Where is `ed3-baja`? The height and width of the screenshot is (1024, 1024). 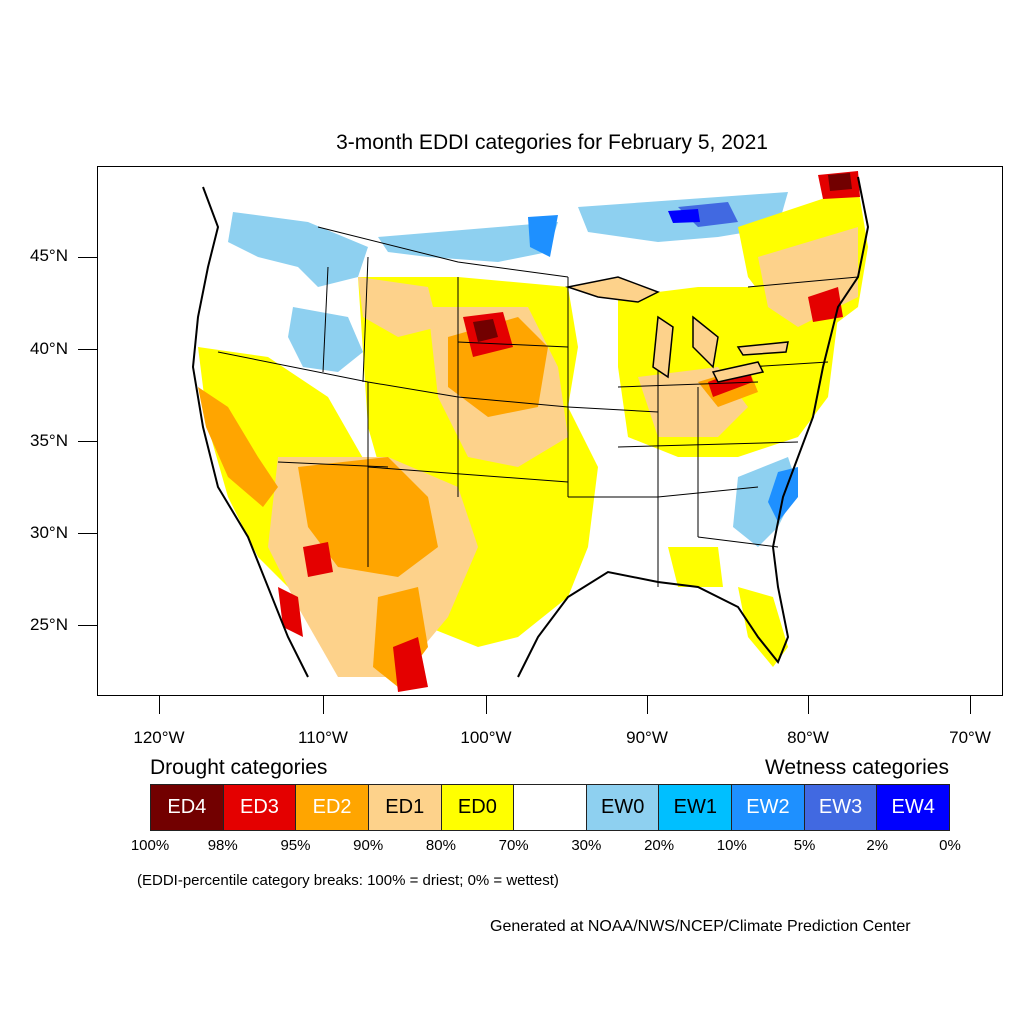 ed3-baja is located at coordinates (290, 612).